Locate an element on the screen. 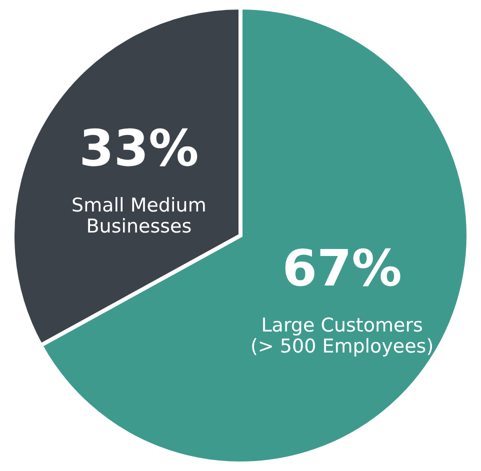 The width and height of the screenshot is (481, 471). slice-label: Large Customers (> 500 Employees) is located at coordinates (342, 336).